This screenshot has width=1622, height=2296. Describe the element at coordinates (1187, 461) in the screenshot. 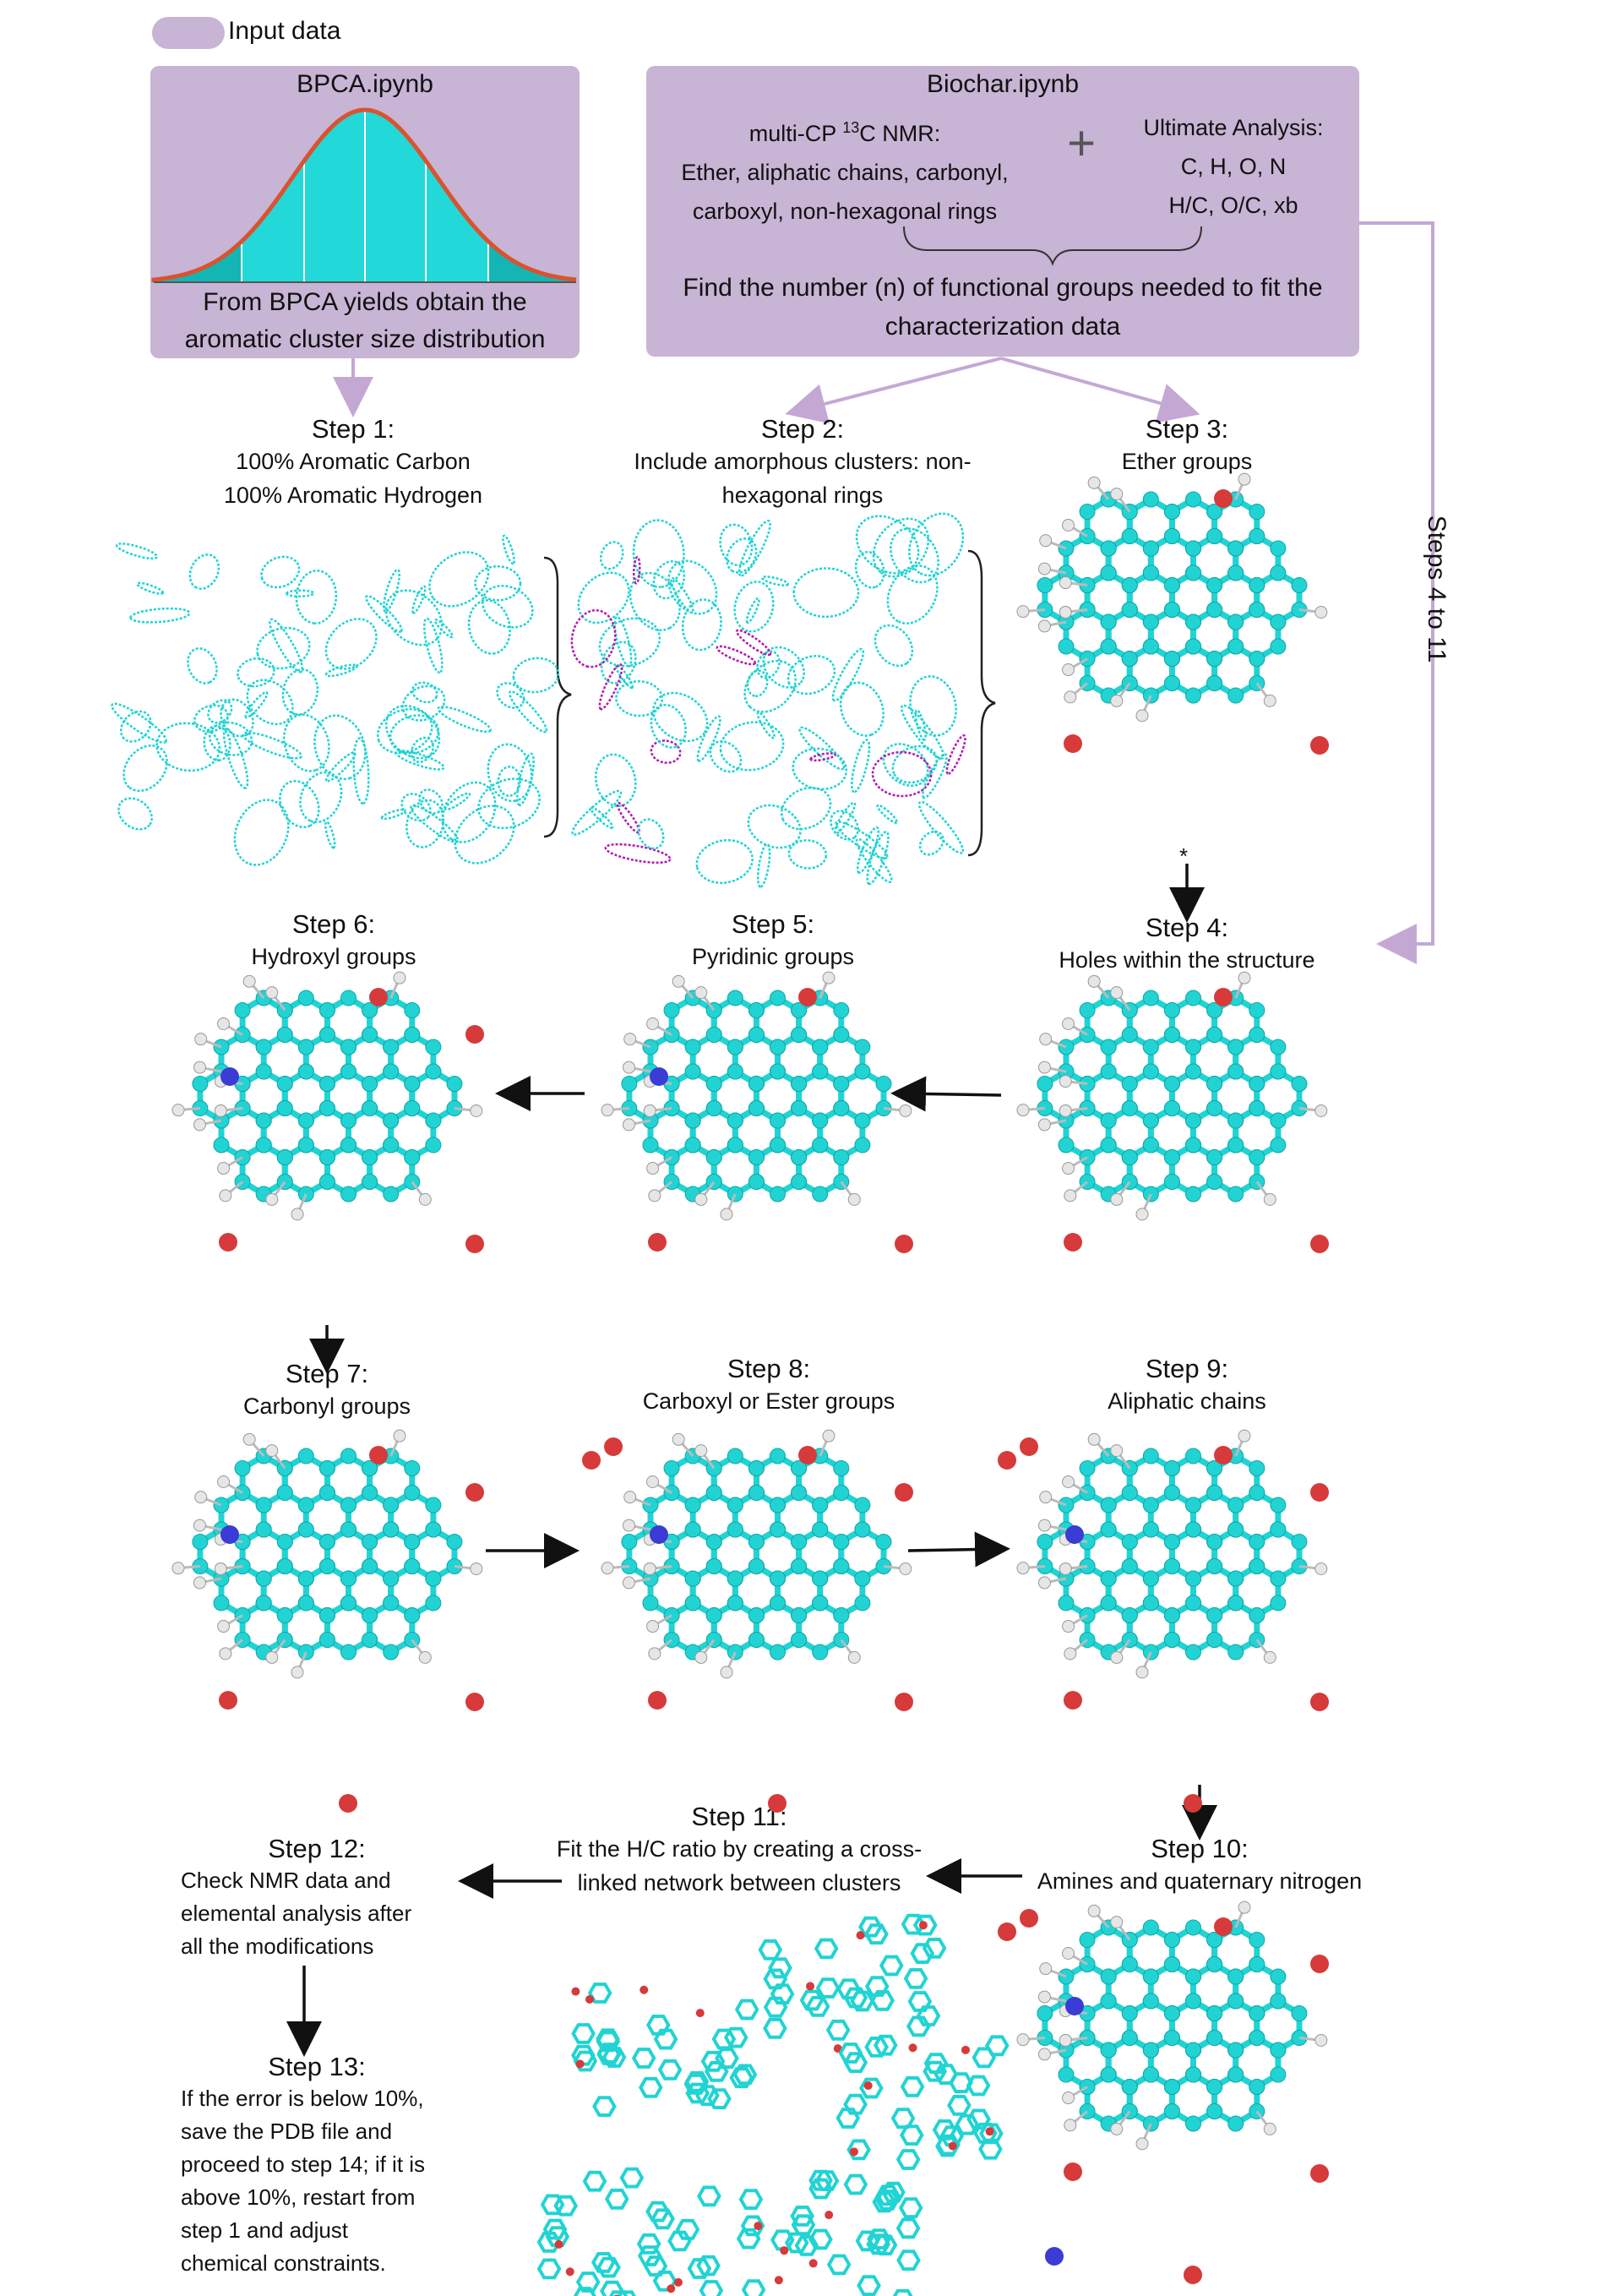

I see `step3-line1: Ether groups` at that location.